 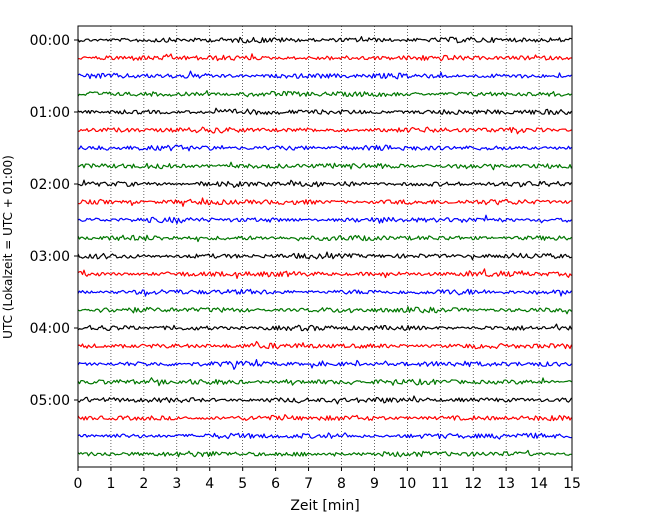 I want to click on x-tick-label: 1, so click(x=110, y=484).